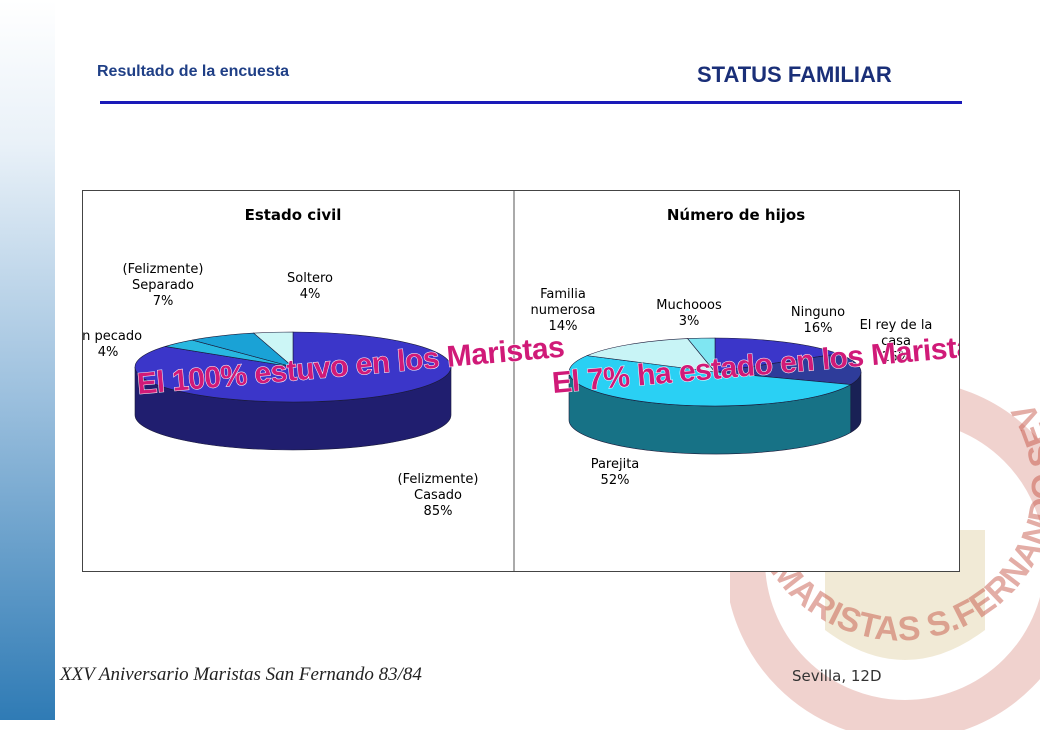  What do you see at coordinates (293, 215) in the screenshot?
I see `chart-title: Estado civil` at bounding box center [293, 215].